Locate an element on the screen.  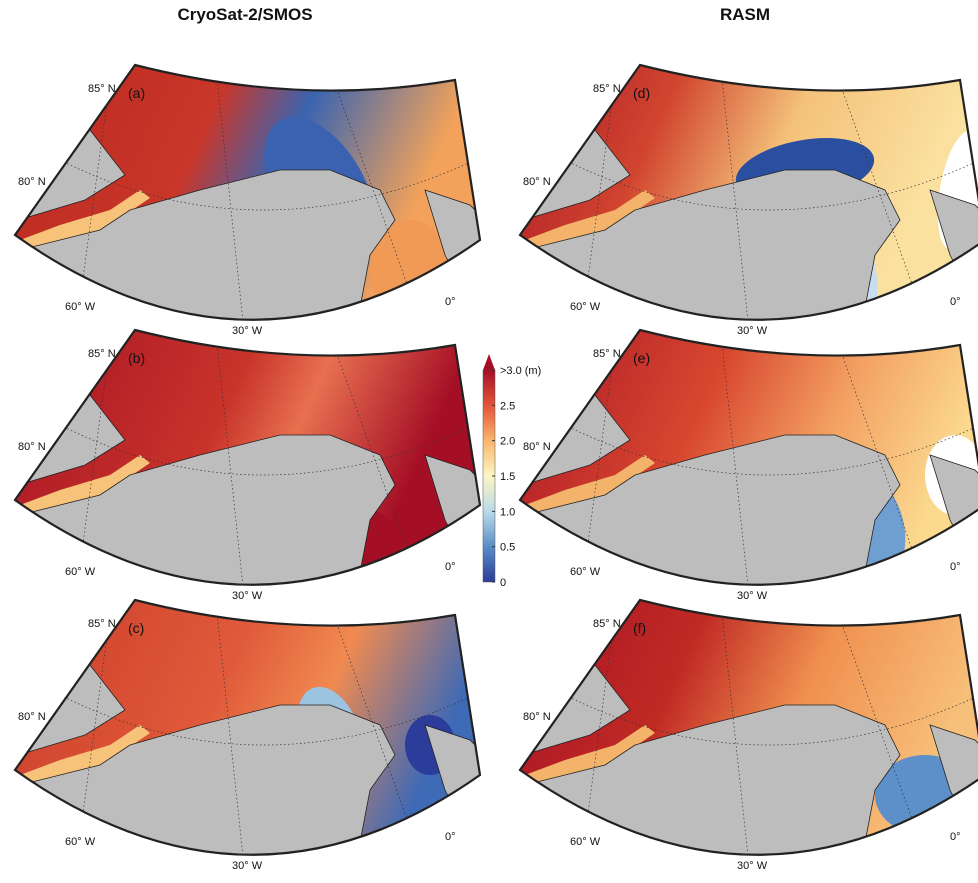
colorbar-tick-label: 1.5 is located at coordinates (507, 477).